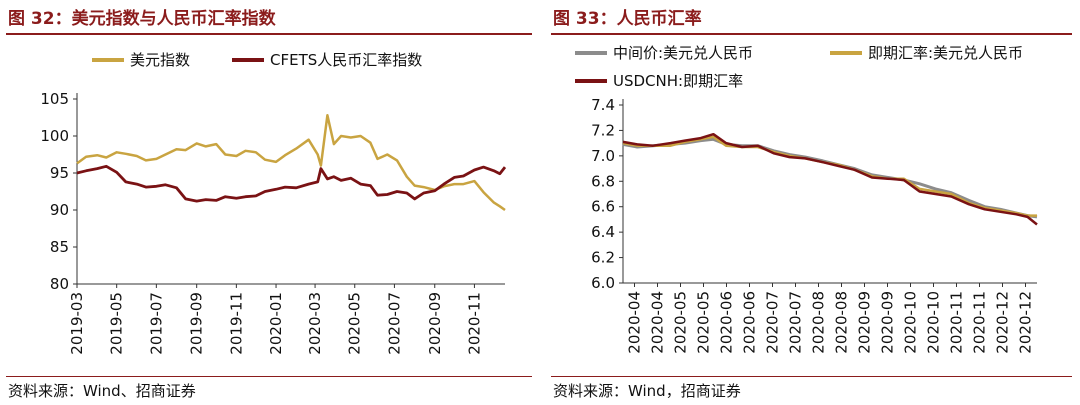  I want to click on legend-label: USDCNH:即期汇率, so click(678, 81).